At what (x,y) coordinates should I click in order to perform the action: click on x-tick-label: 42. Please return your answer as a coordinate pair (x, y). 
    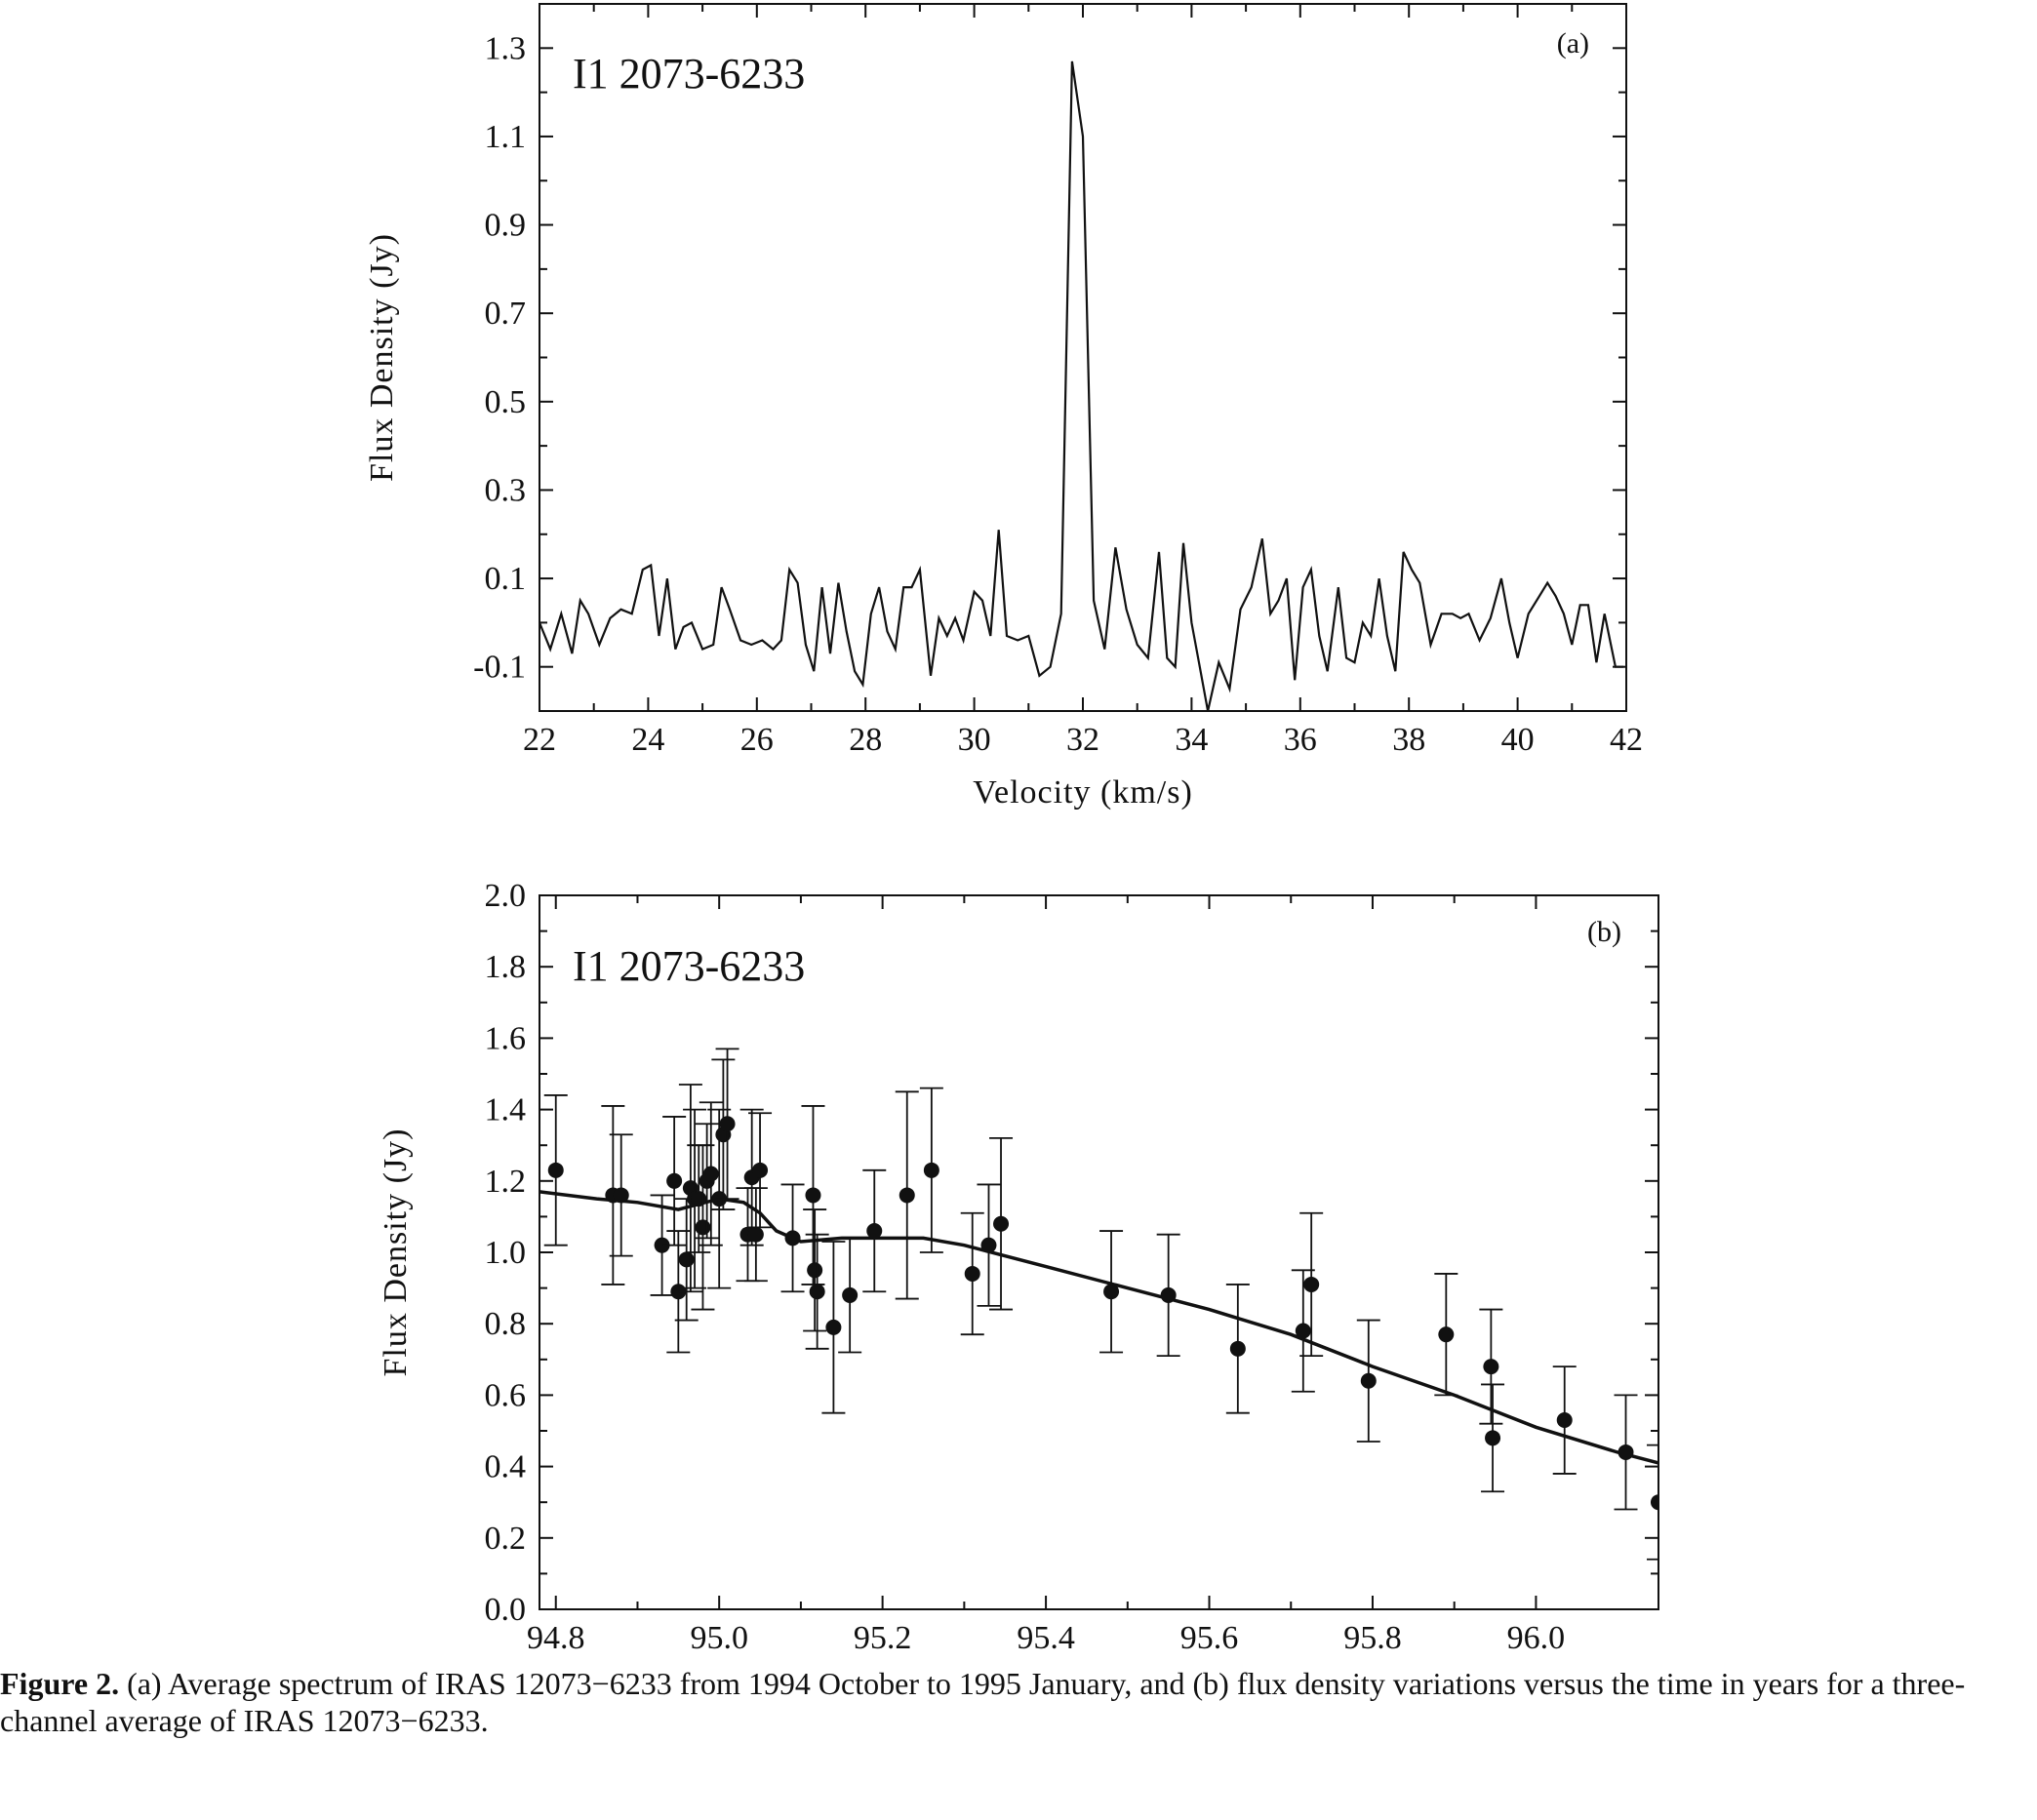
    Looking at the image, I should click on (1626, 740).